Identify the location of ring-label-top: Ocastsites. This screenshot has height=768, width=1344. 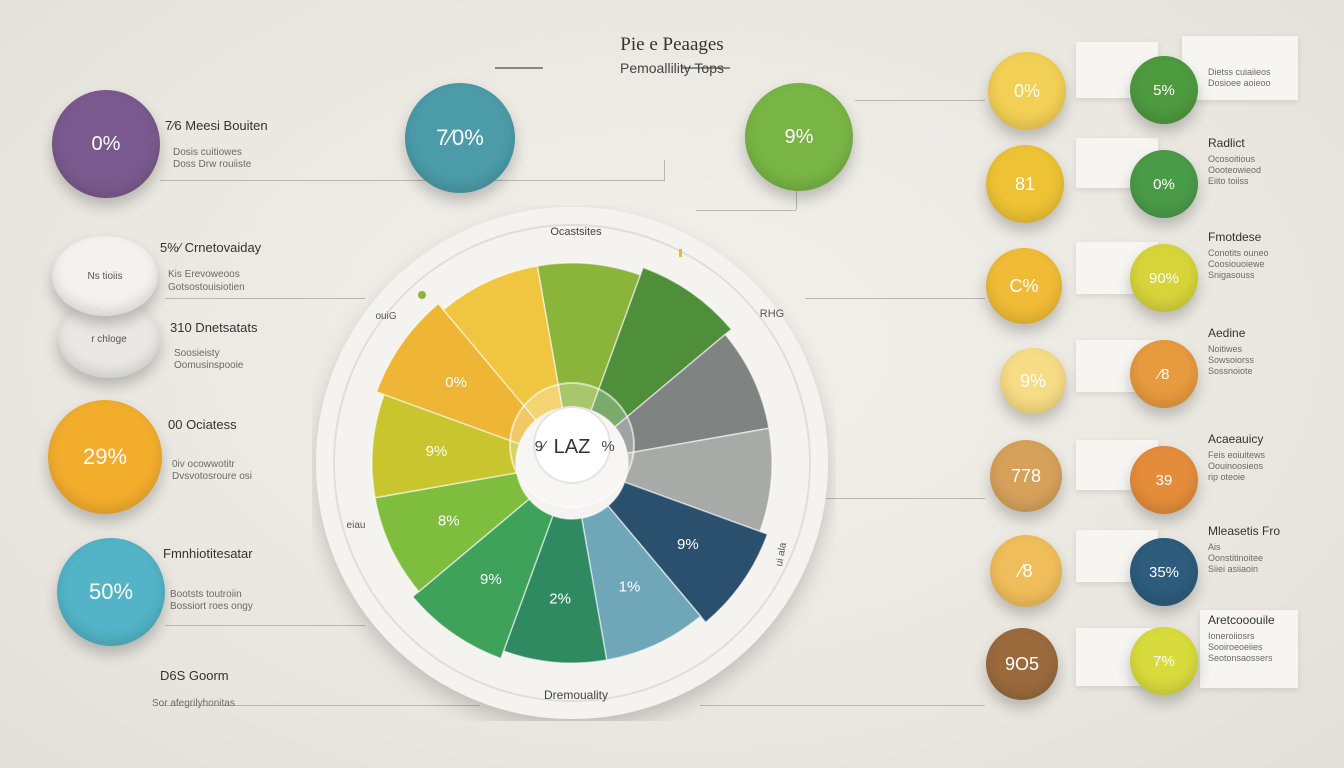
(576, 232).